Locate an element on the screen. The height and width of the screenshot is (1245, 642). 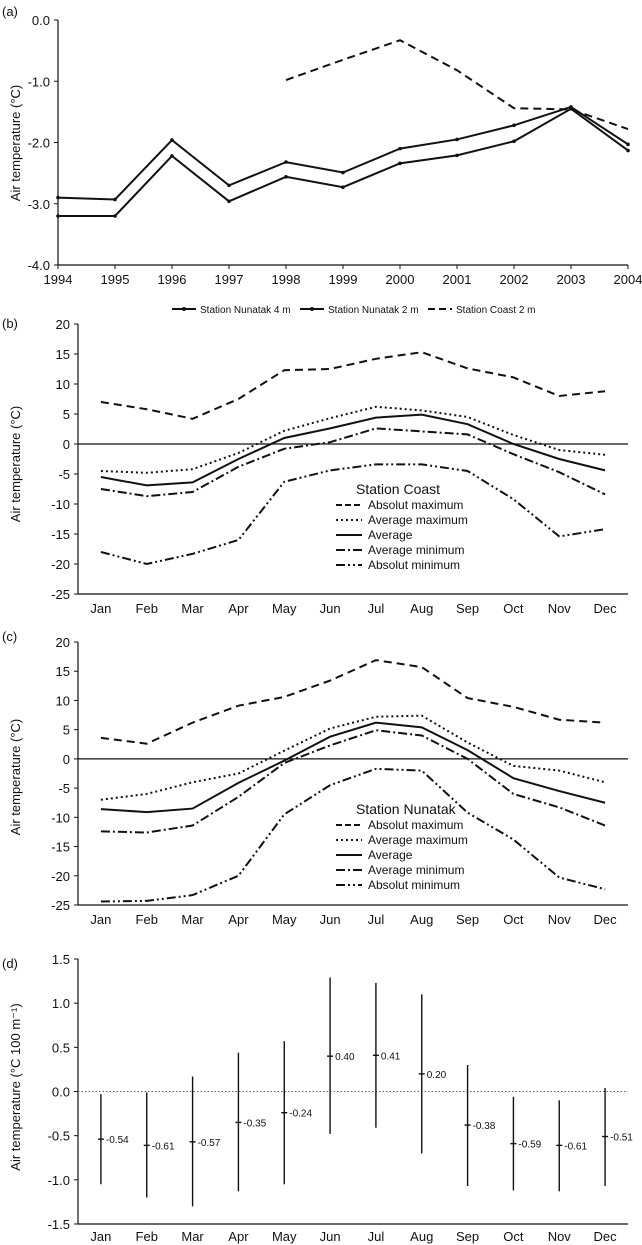
ytick-label: -25 is located at coordinates (60, 594).